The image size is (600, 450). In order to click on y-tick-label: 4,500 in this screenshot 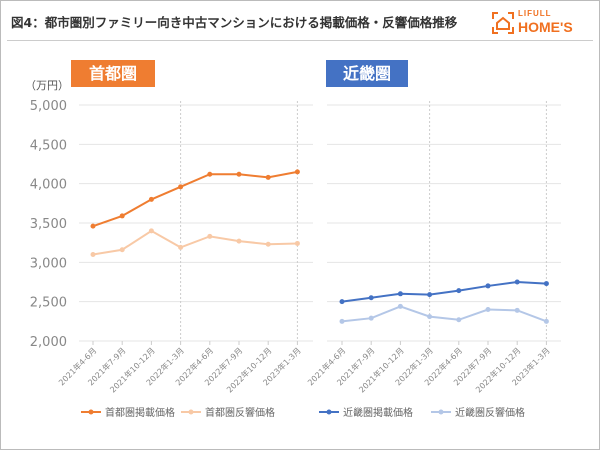, I will do `click(48, 145)`.